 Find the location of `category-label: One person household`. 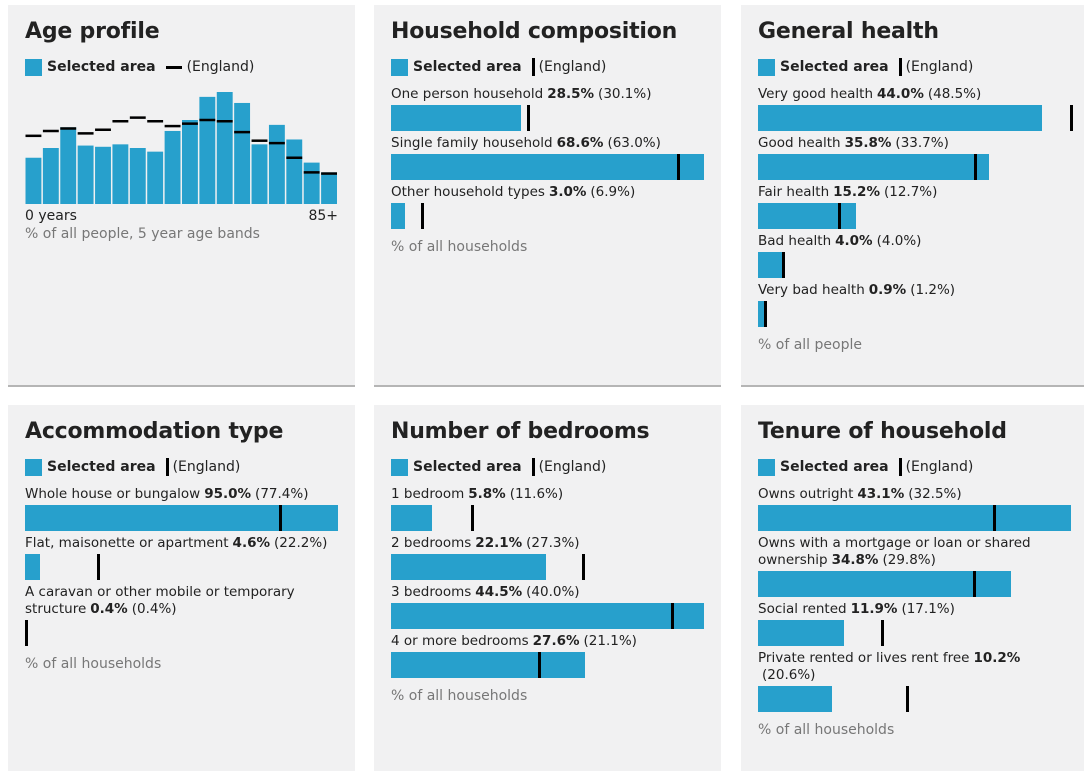

category-label: One person household is located at coordinates (467, 94).